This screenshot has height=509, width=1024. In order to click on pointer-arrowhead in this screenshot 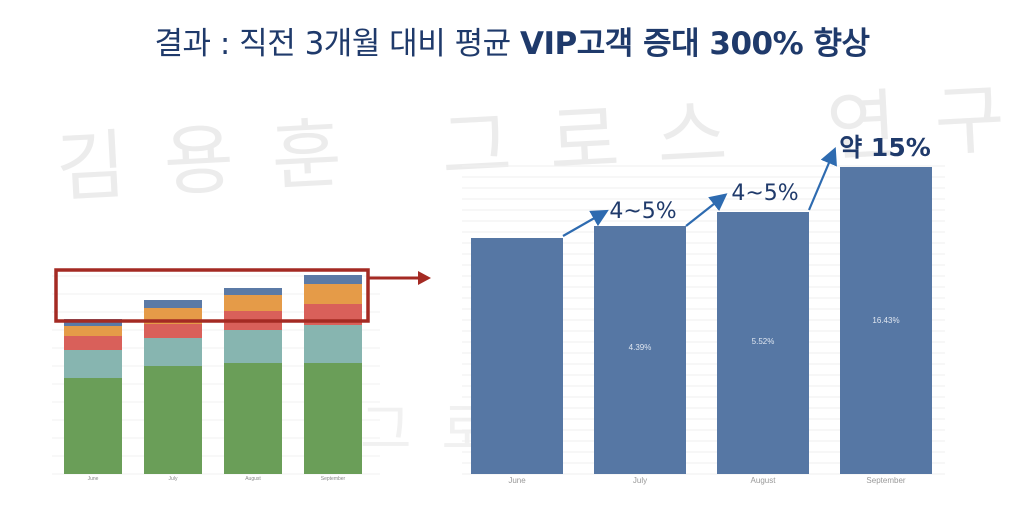, I will do `click(424, 278)`.